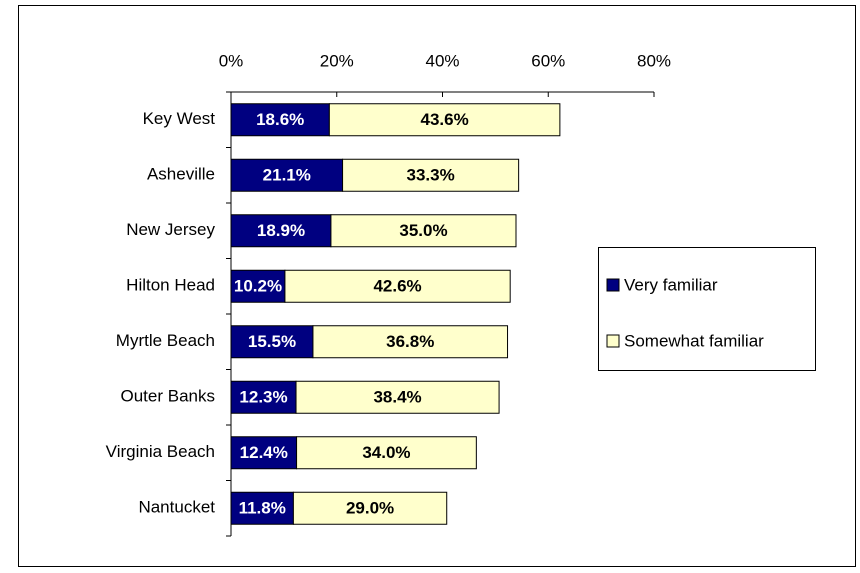  Describe the element at coordinates (707, 309) in the screenshot. I see `legend-box` at that location.